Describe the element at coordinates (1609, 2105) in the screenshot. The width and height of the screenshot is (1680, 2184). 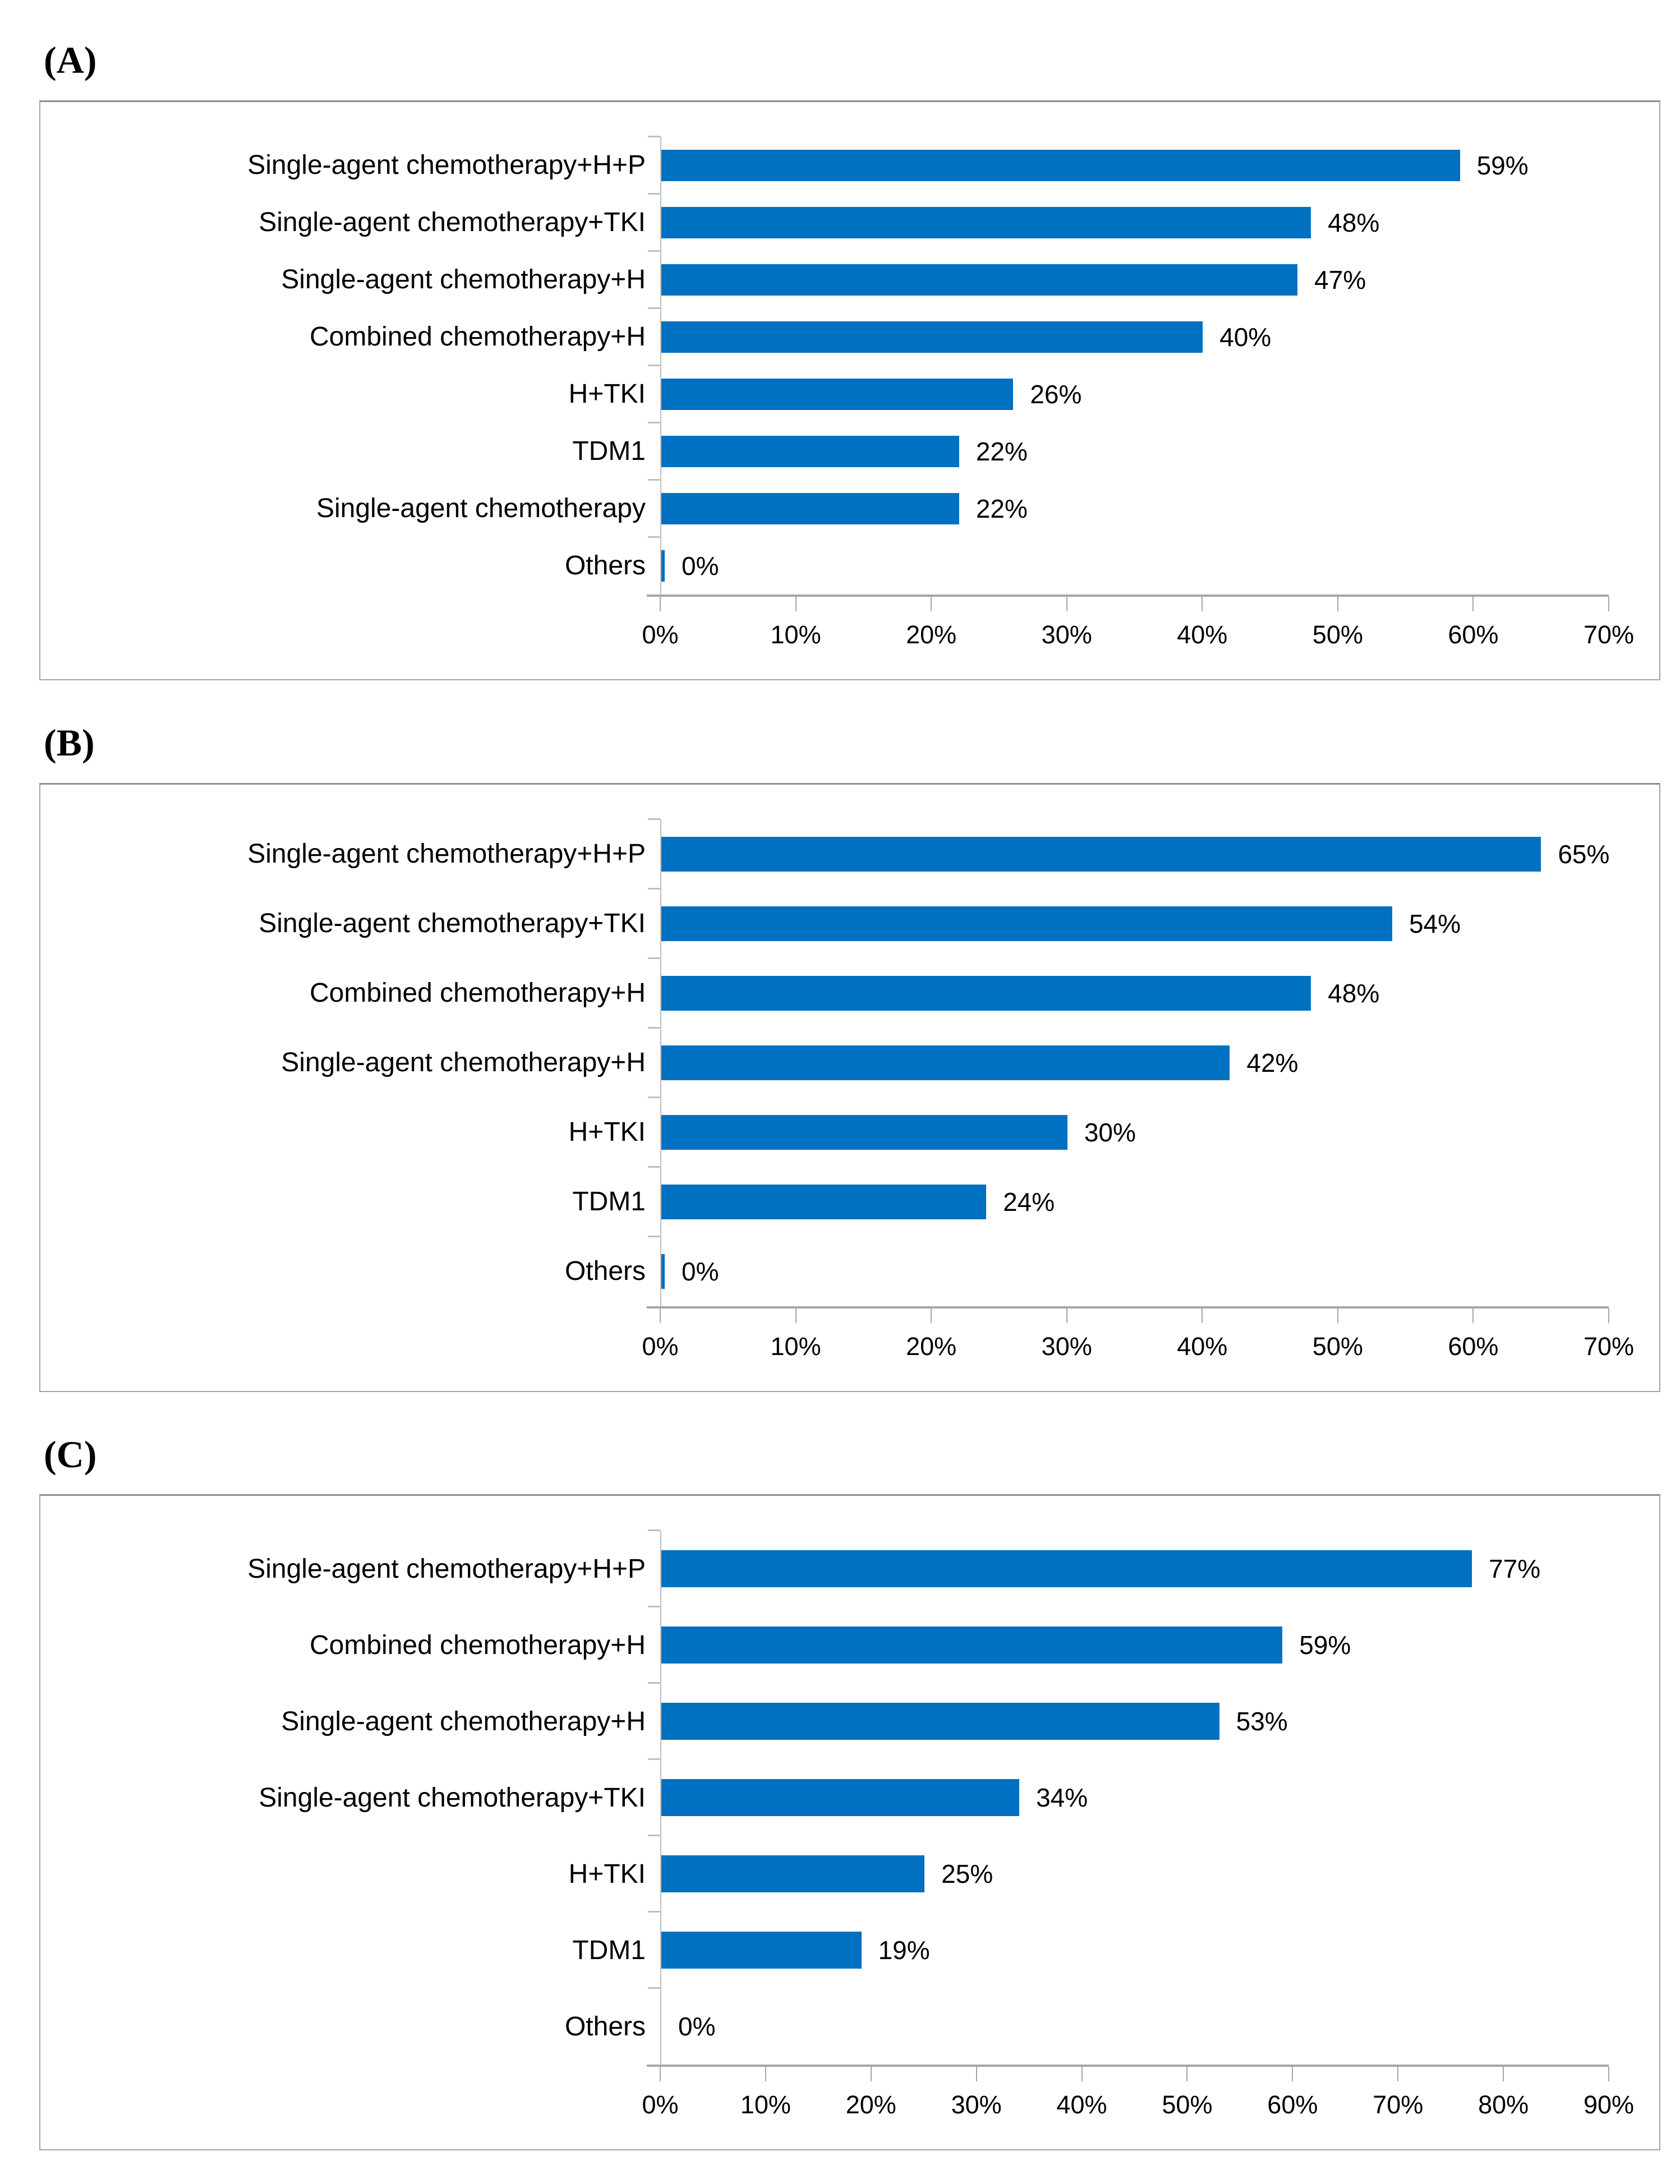
I see `x-axis-tick-label: 90%` at that location.